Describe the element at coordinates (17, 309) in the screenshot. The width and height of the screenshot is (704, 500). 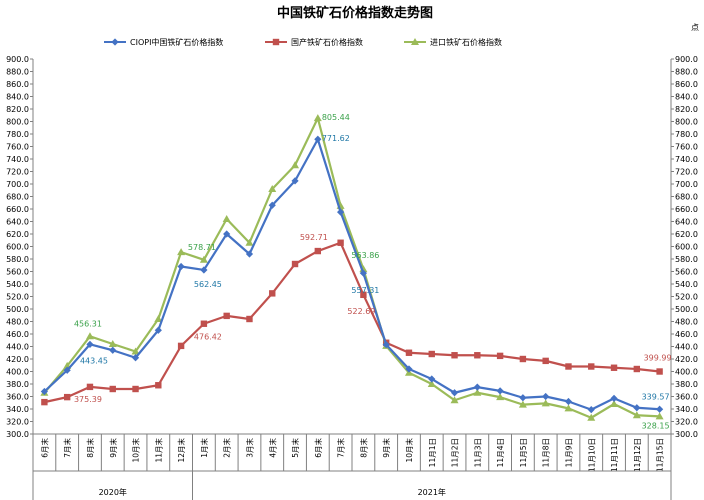
I see `y-tick-label-left: 500.0` at that location.